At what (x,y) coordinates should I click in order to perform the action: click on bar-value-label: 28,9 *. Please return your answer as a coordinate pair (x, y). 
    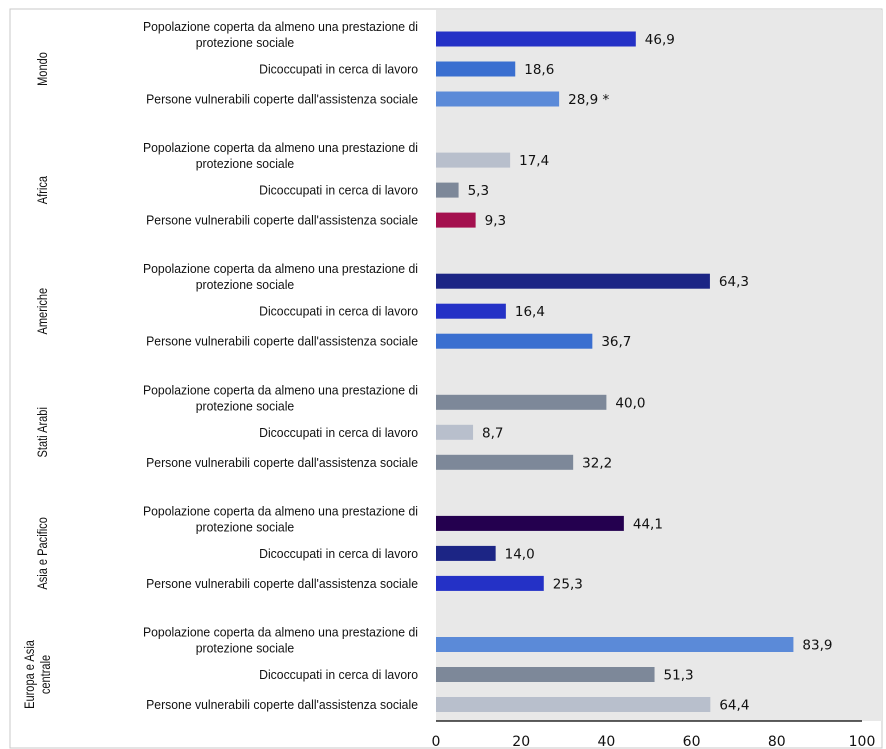
    Looking at the image, I should click on (588, 100).